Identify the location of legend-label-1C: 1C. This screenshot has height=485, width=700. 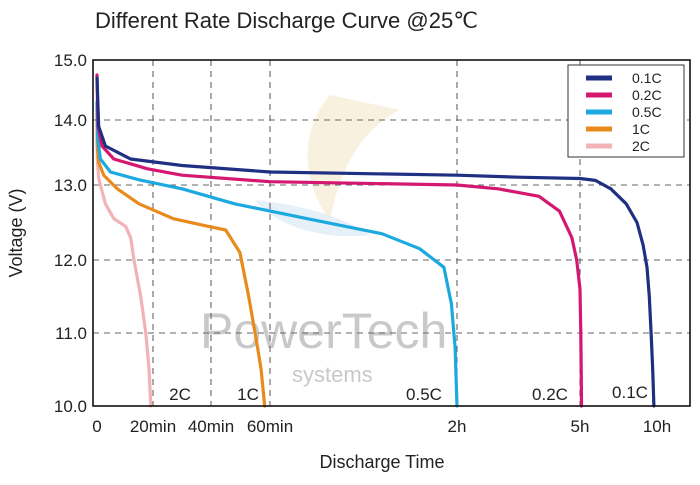
(641, 129).